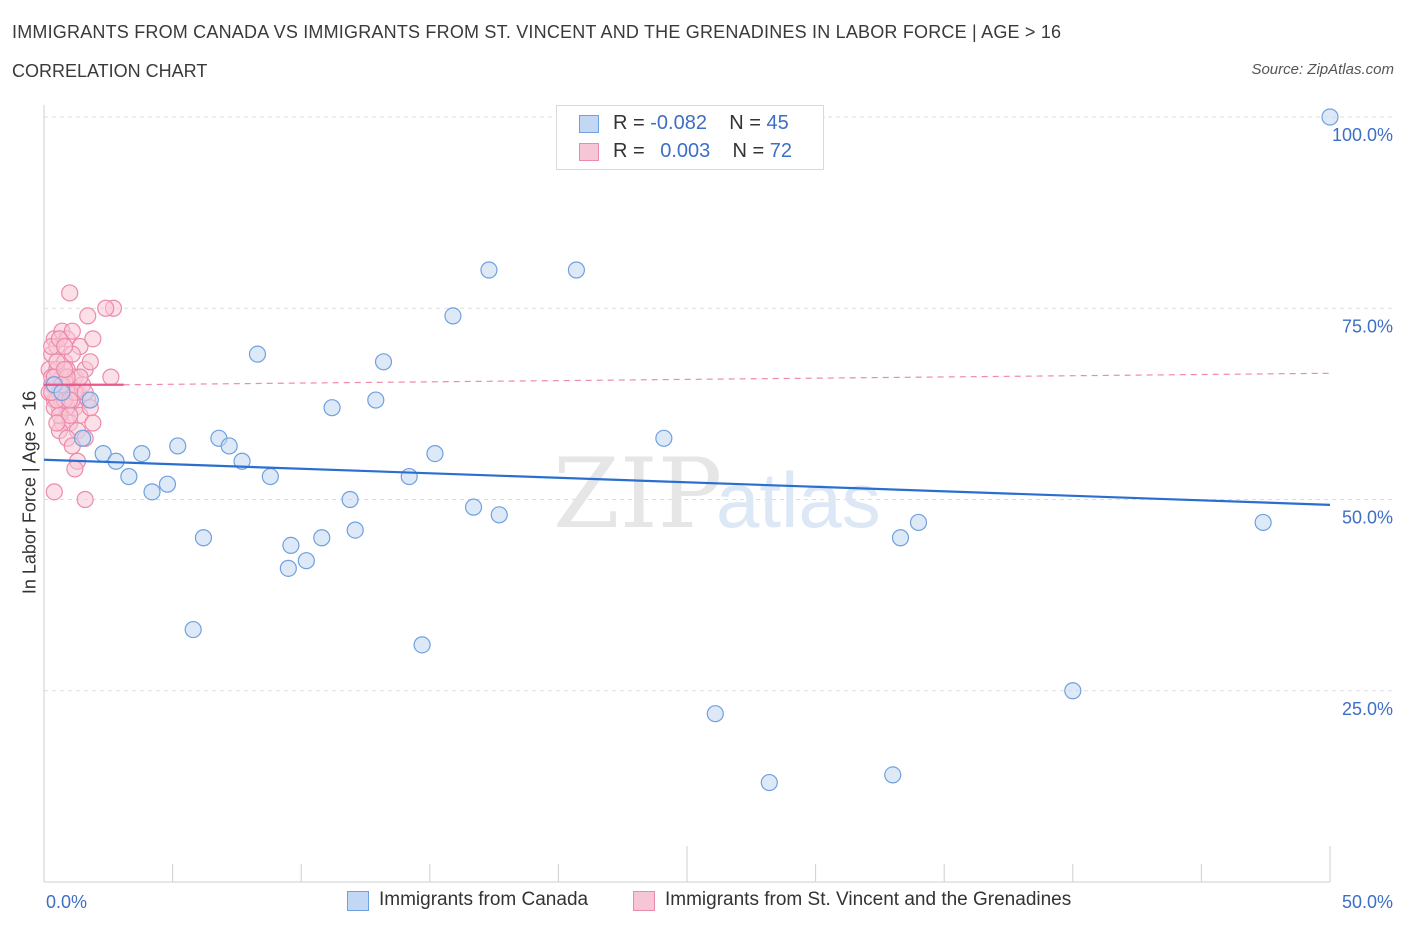  What do you see at coordinates (589, 152) in the screenshot?
I see `legend-swatch-stvincent` at bounding box center [589, 152].